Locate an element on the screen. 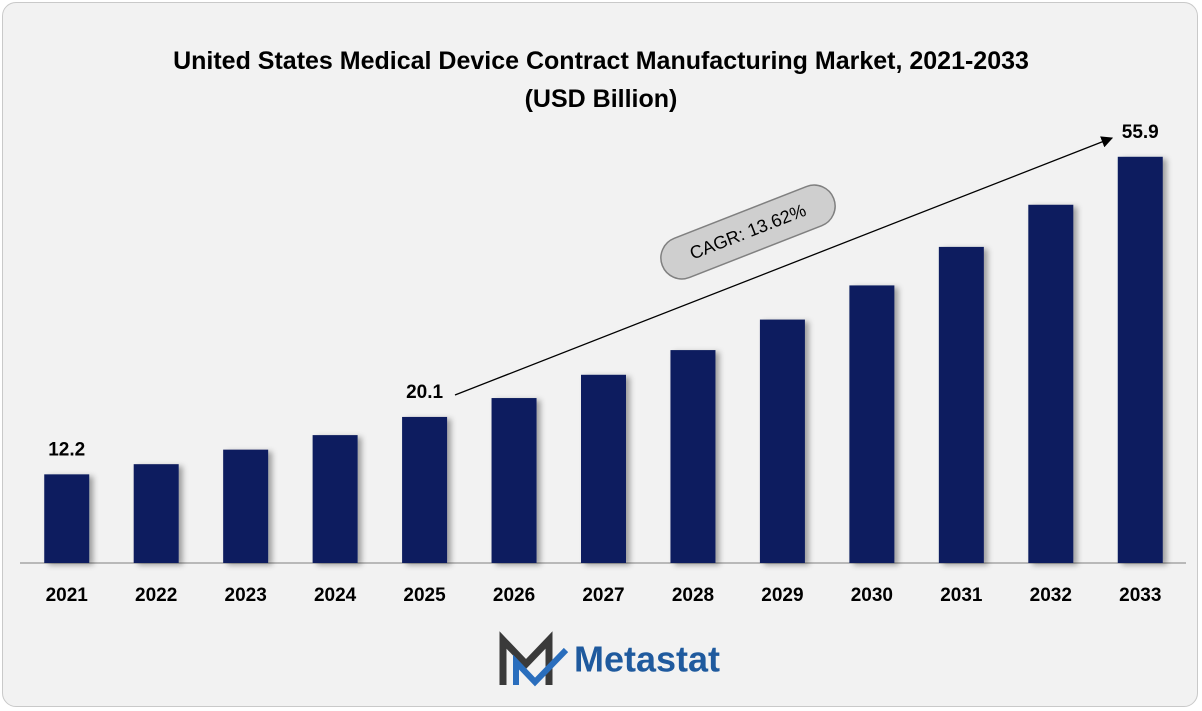 Image resolution: width=1202 pixels, height=711 pixels. x-tick-label: 2027 is located at coordinates (603, 595).